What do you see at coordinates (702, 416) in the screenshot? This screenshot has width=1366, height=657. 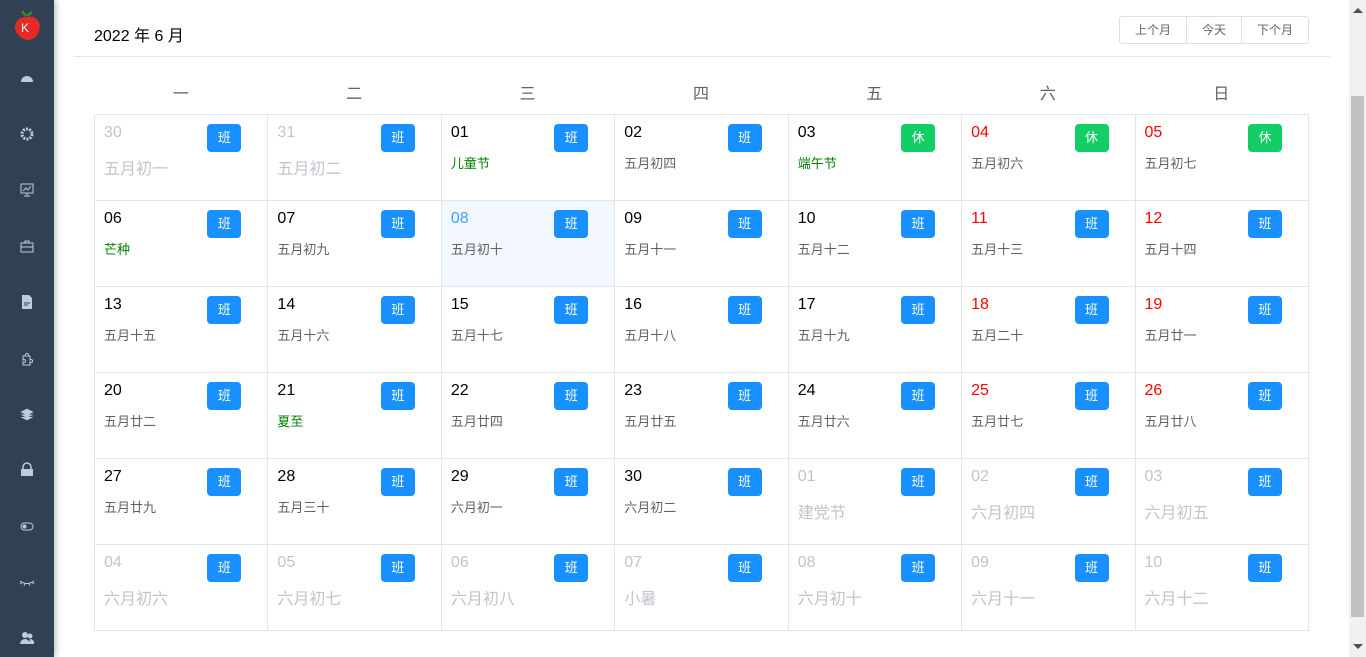 I see `day-cell: 23 班五月廿五` at bounding box center [702, 416].